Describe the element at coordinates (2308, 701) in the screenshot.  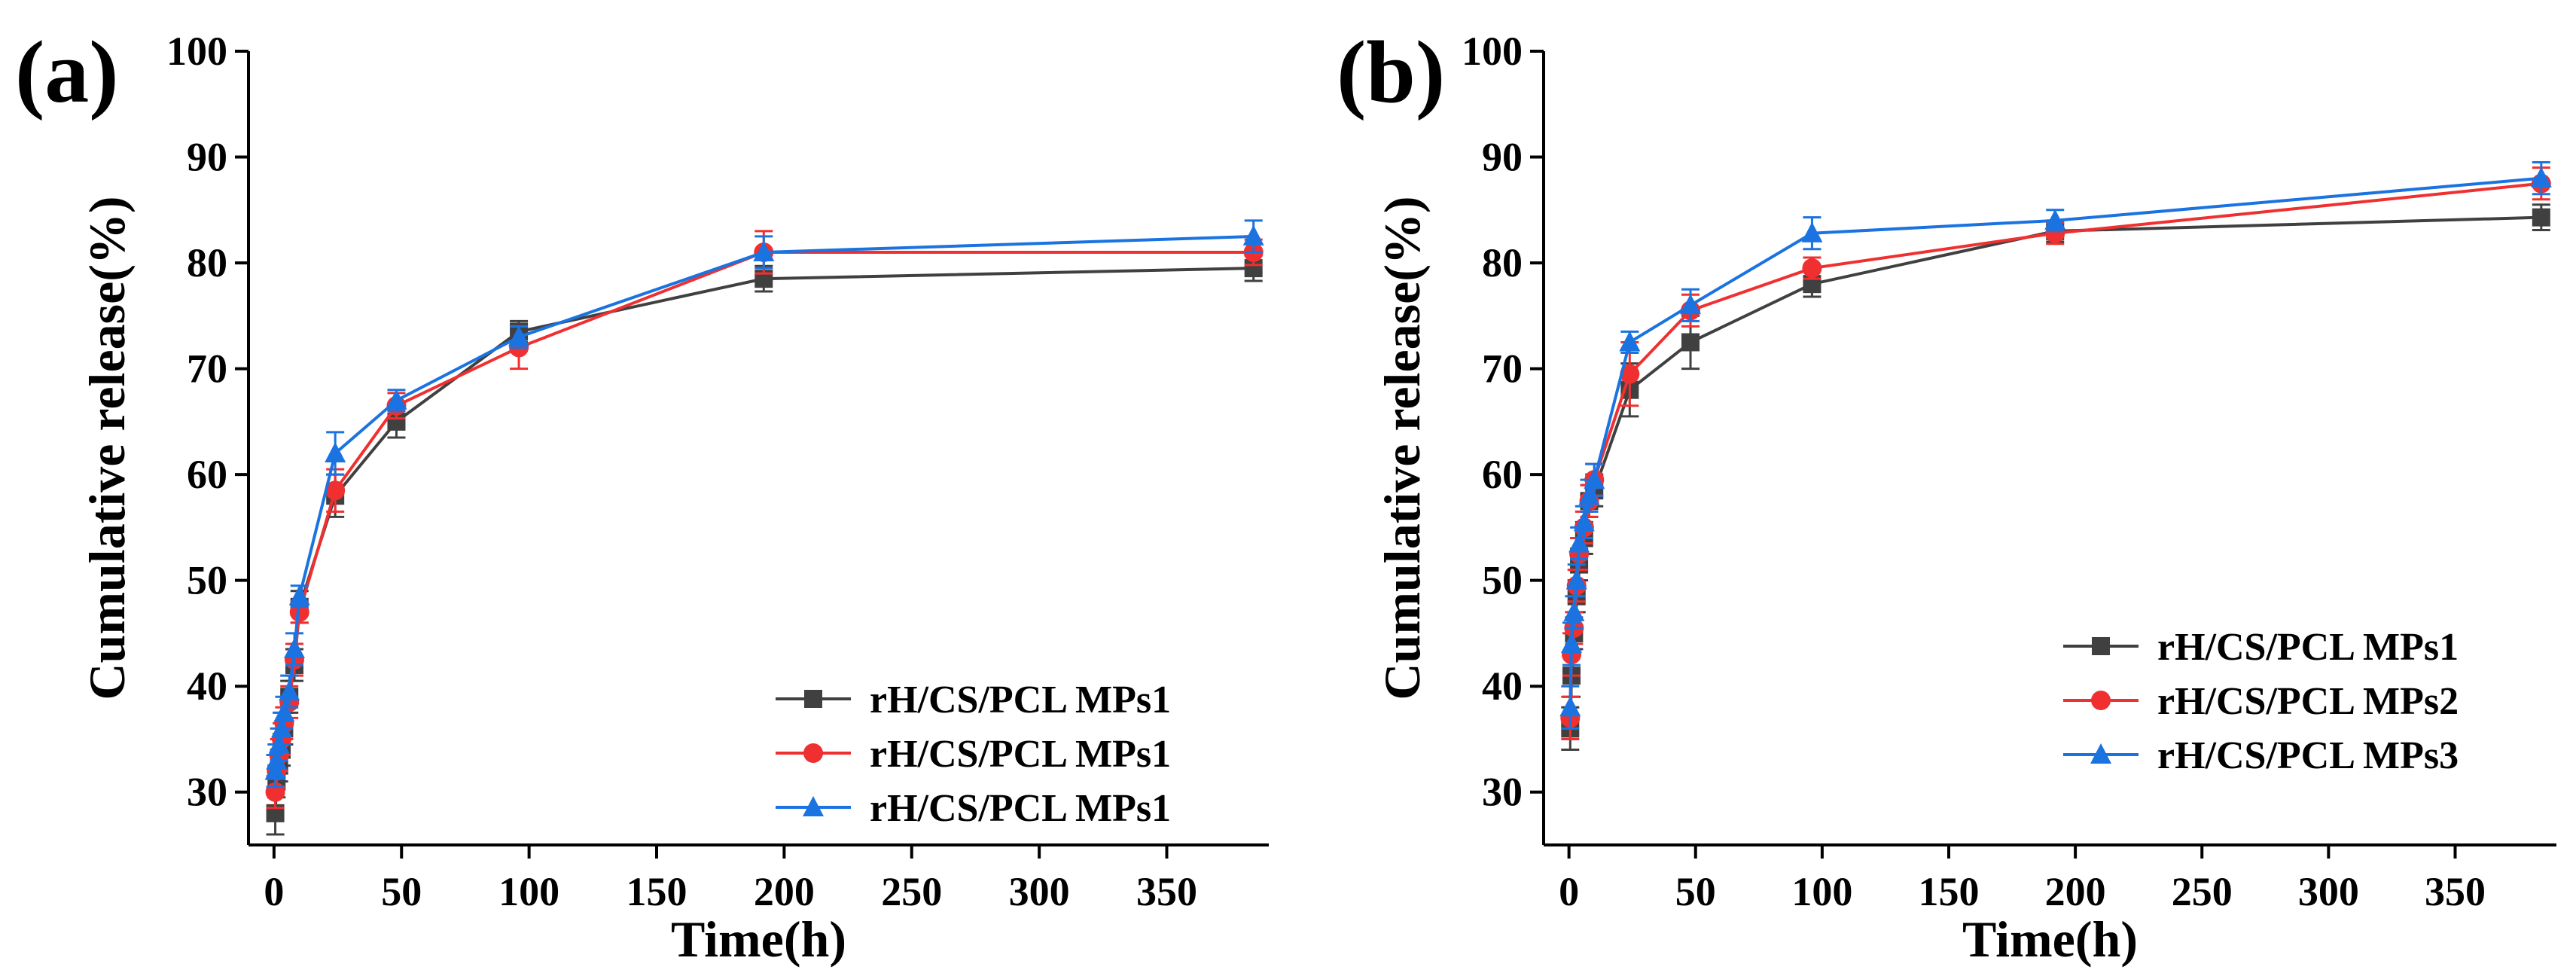
I see `legend-label: rH/CS/PCL MPs2` at that location.